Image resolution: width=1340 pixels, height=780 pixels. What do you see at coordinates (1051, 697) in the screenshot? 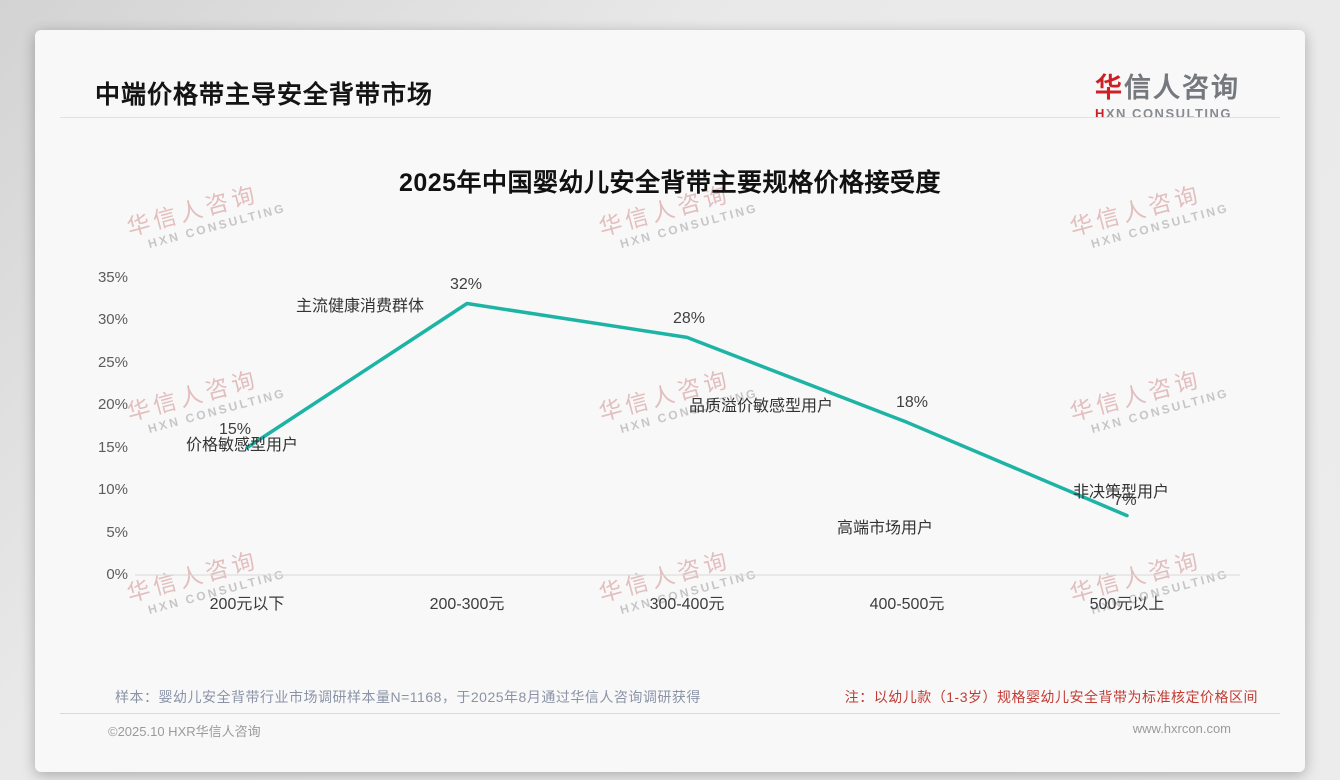
I see `price-definition-note: 注：以幼儿款（1-3岁）规格婴幼儿安全背带为标准核定价格区间` at bounding box center [1051, 697].